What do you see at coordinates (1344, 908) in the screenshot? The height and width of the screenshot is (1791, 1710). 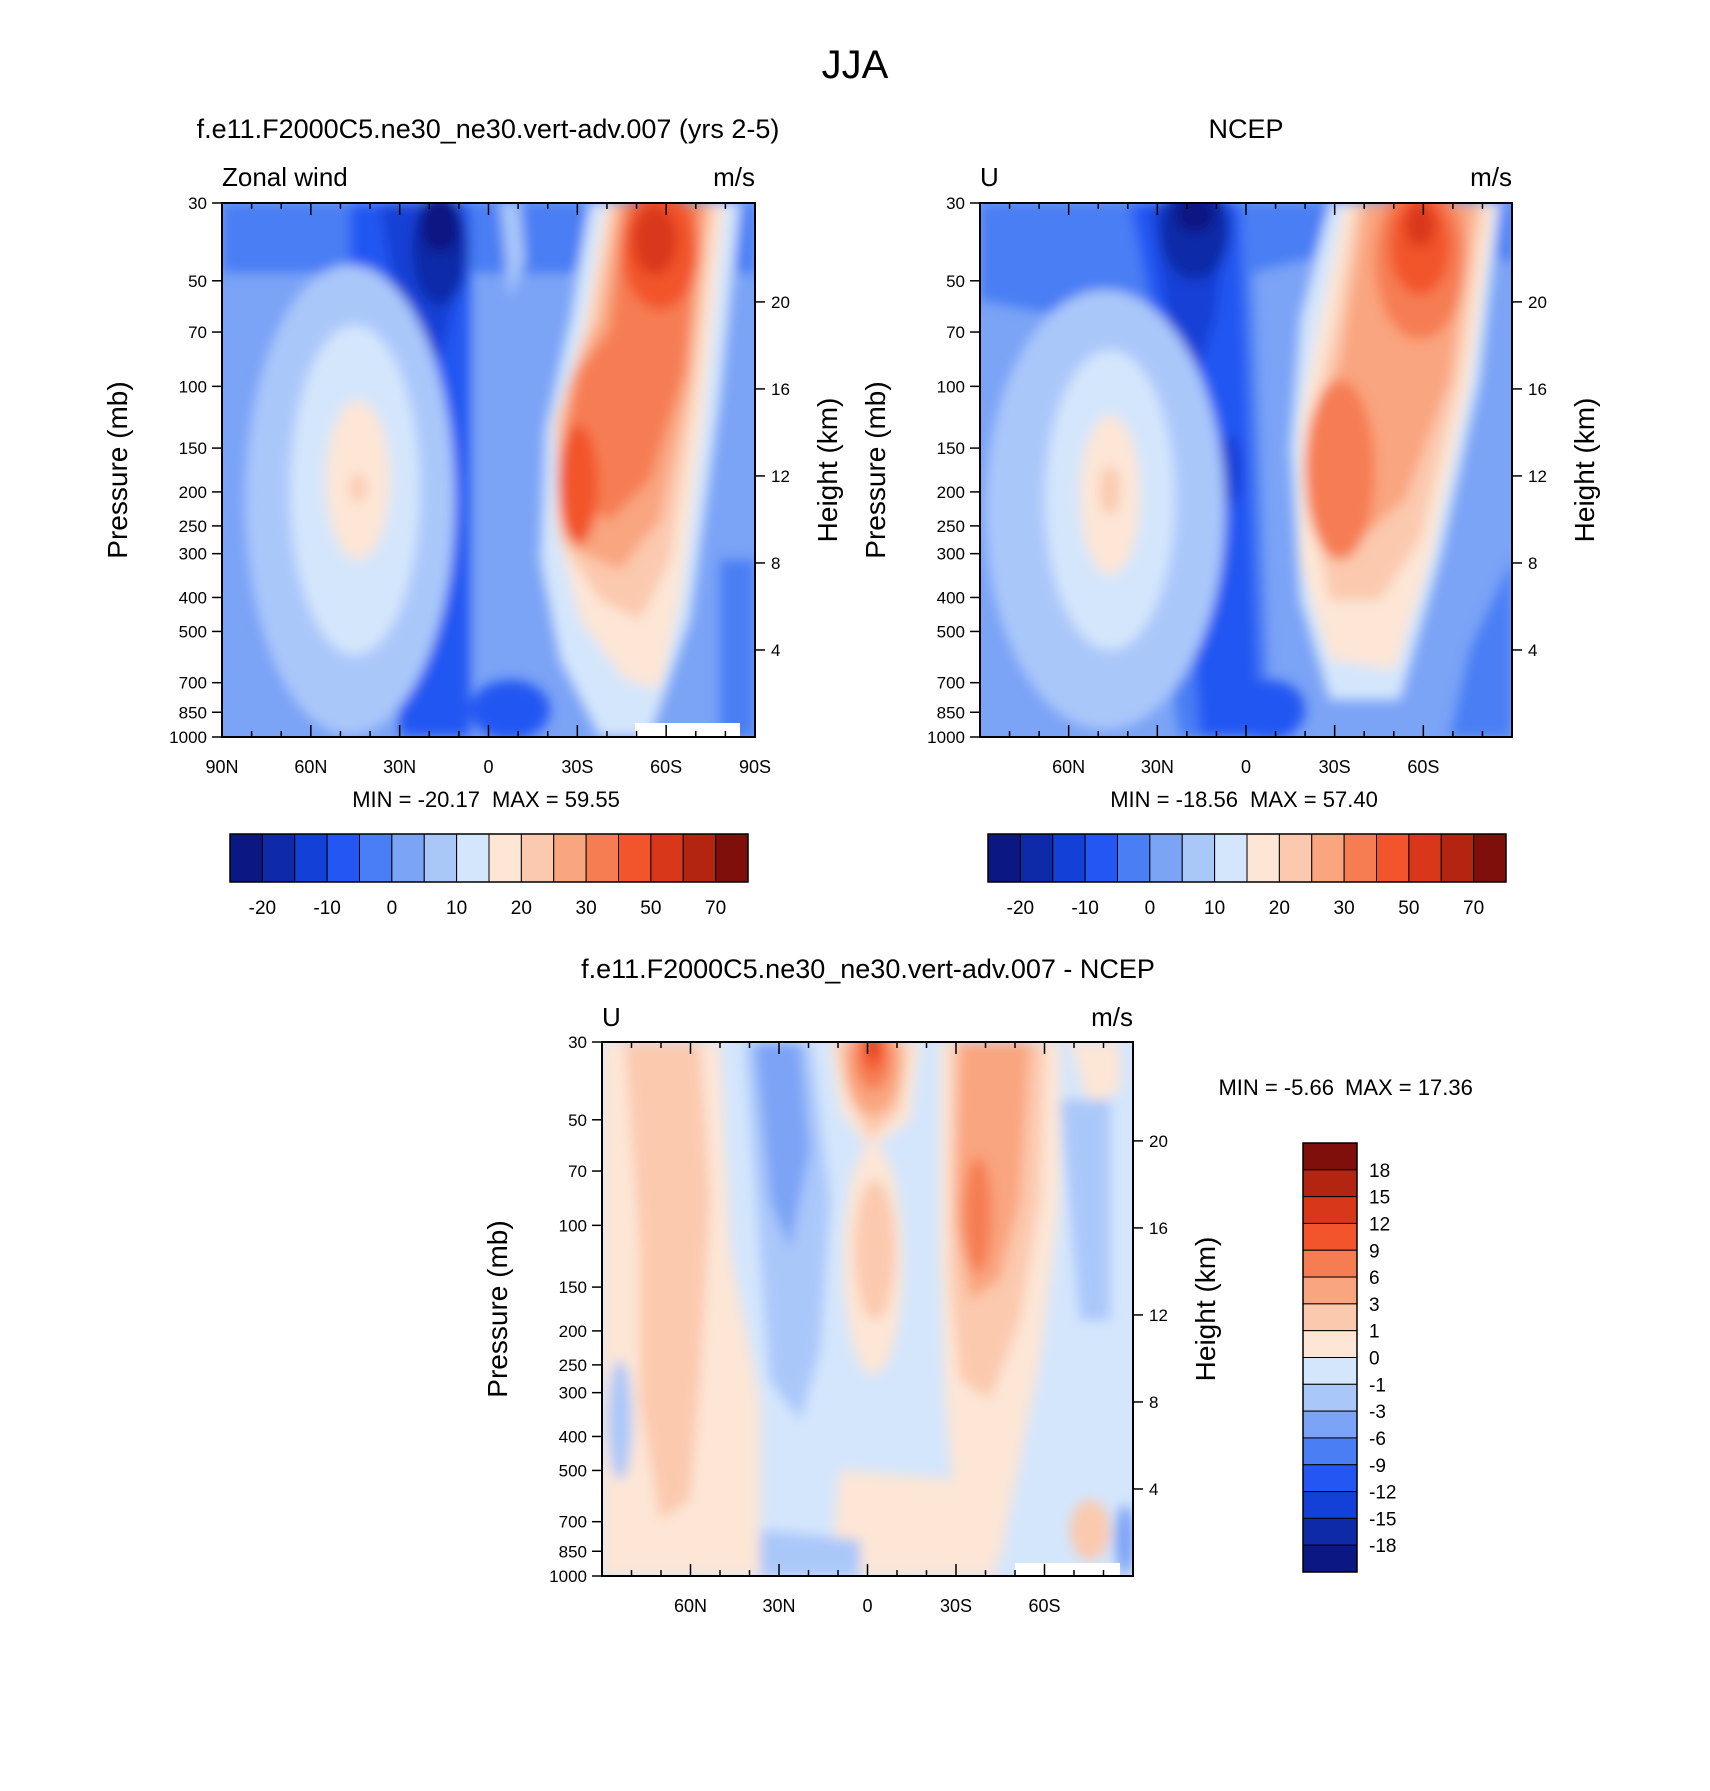 I see `colorbar-label: 30` at bounding box center [1344, 908].